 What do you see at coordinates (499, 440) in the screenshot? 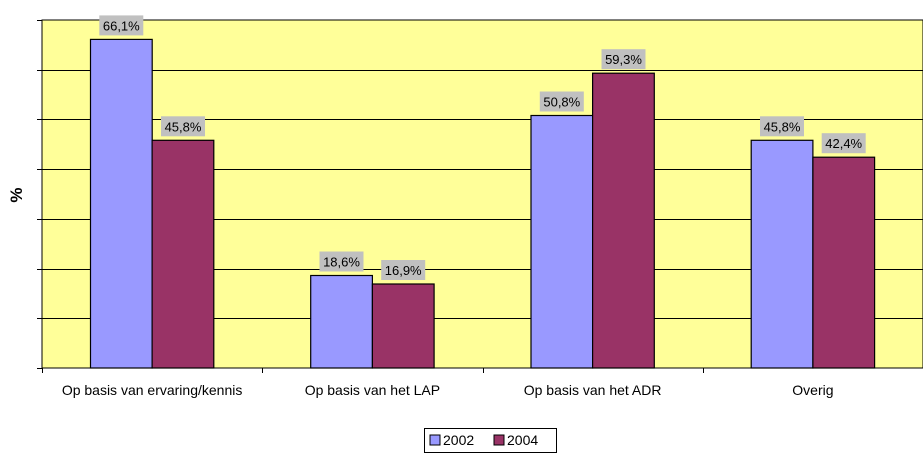
I see `legend-swatch-2004` at bounding box center [499, 440].